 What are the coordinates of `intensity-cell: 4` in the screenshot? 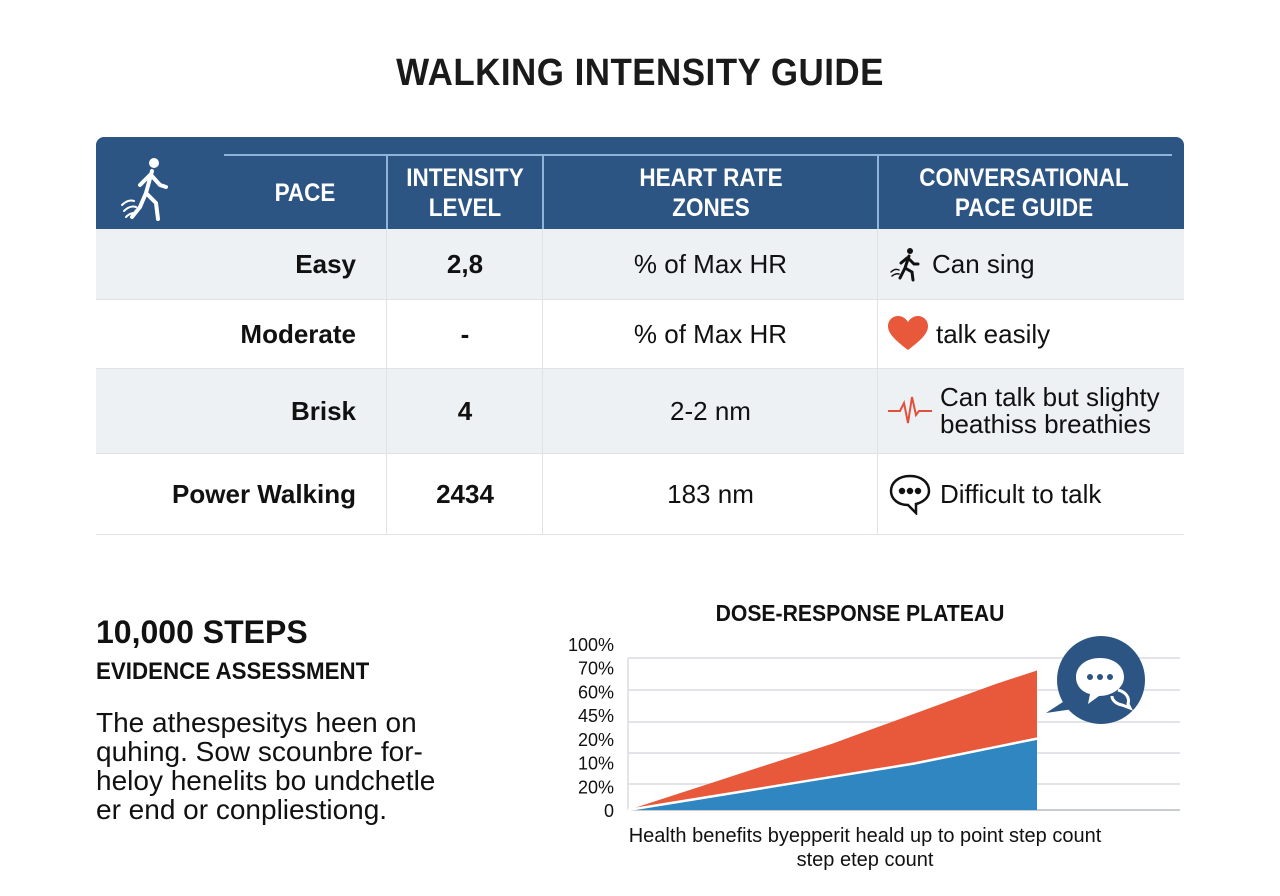 It's located at (465, 410).